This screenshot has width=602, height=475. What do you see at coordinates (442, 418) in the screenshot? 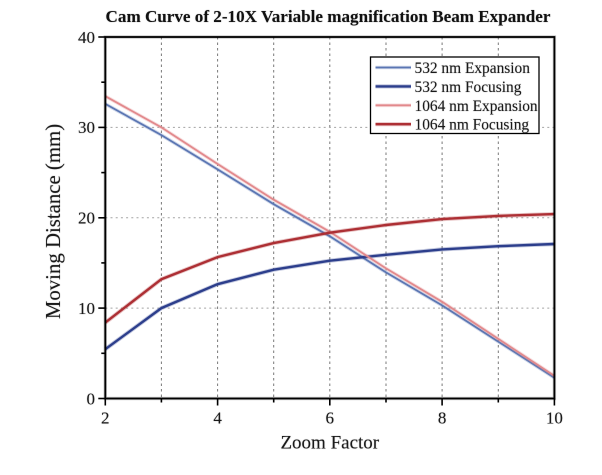
I see `svg-text: 8` at bounding box center [442, 418].